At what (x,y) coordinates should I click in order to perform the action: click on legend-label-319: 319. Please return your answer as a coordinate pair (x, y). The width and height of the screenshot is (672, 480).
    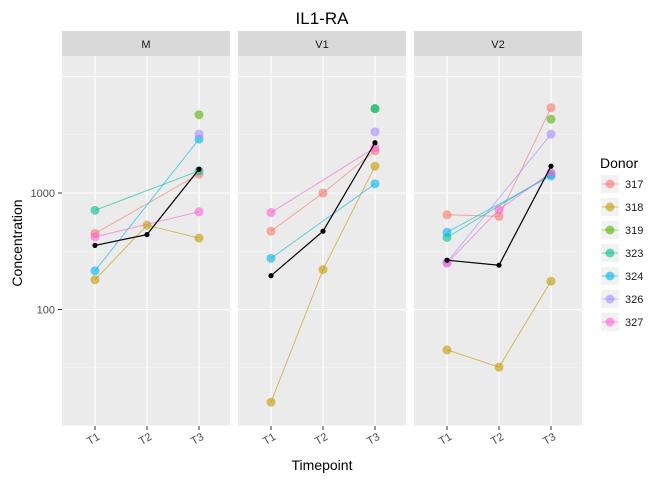
    Looking at the image, I should click on (634, 231).